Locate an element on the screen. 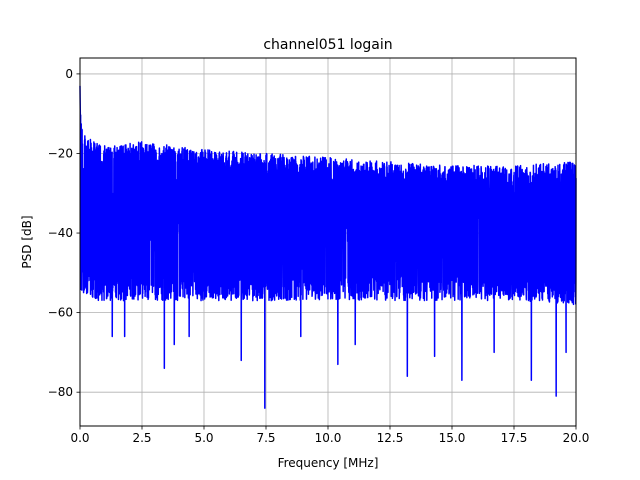  x-tick-label: 15.0 is located at coordinates (452, 438).